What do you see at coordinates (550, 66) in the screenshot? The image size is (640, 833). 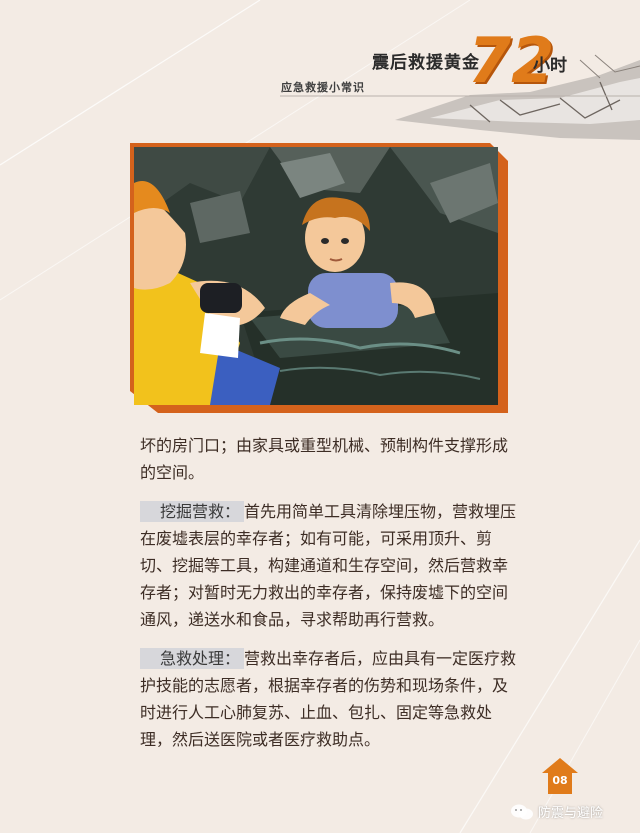 I see `title-unit: 小时` at bounding box center [550, 66].